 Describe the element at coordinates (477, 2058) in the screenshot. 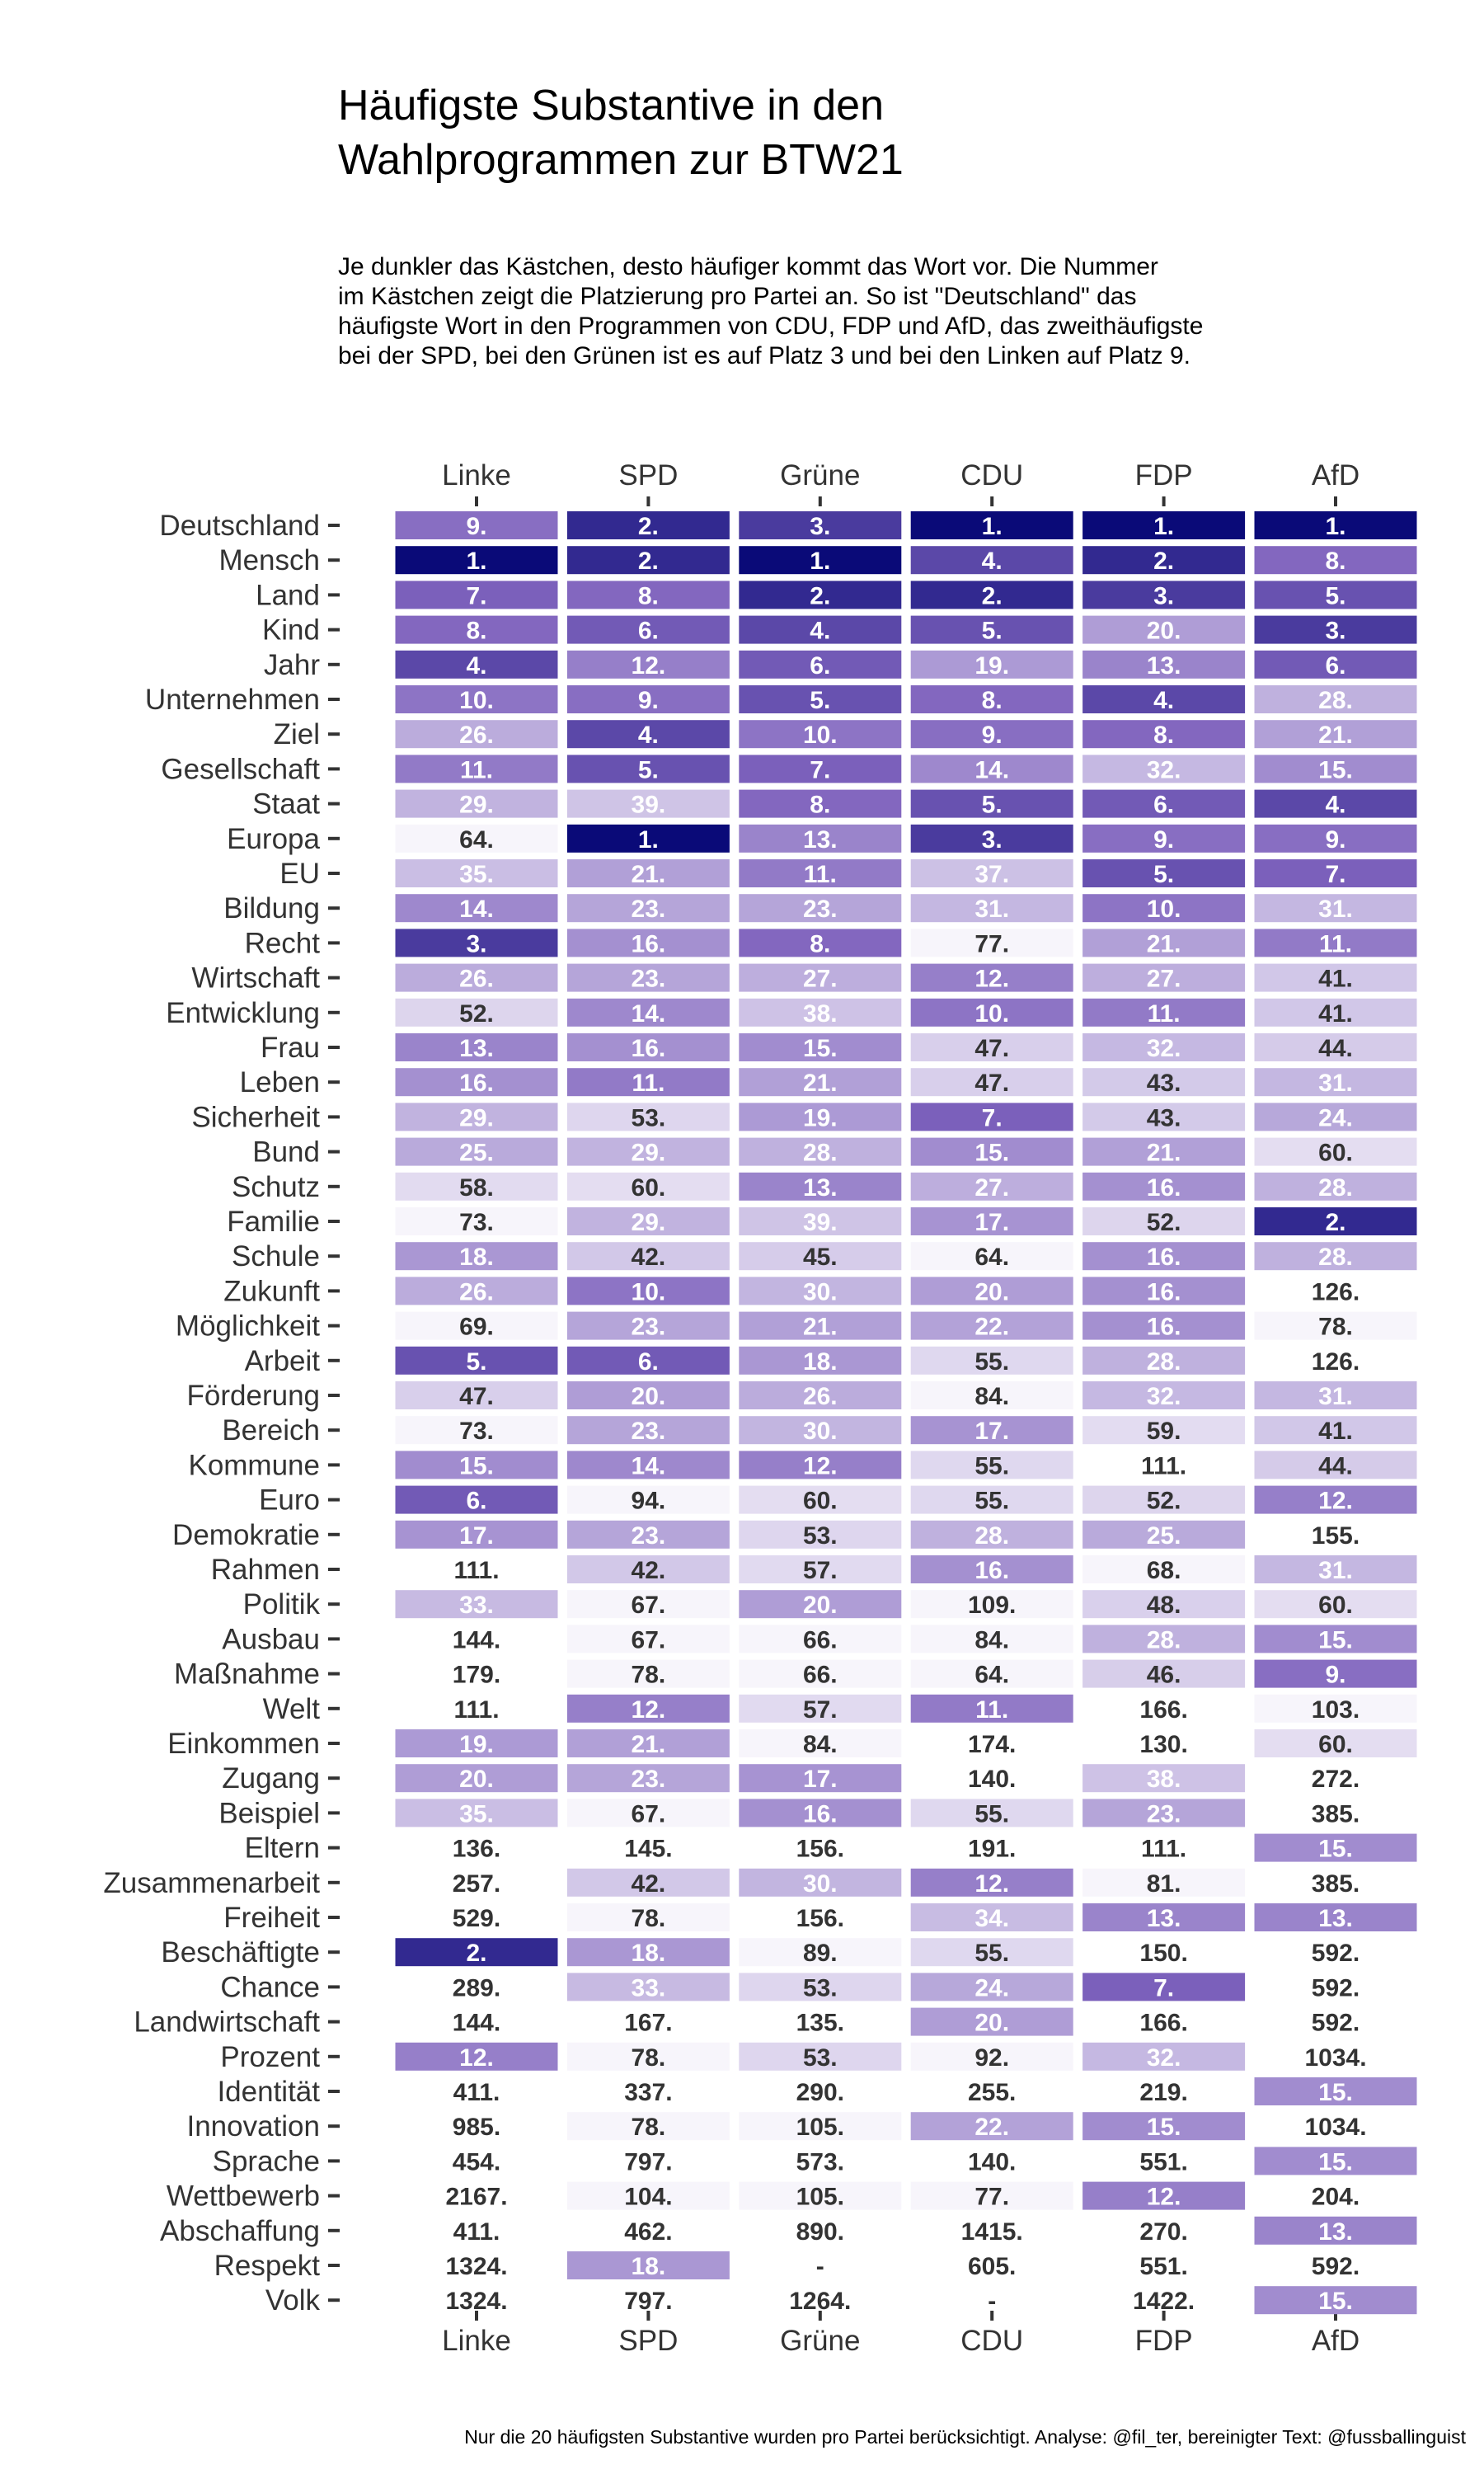

I see `cell-label: 12.` at that location.